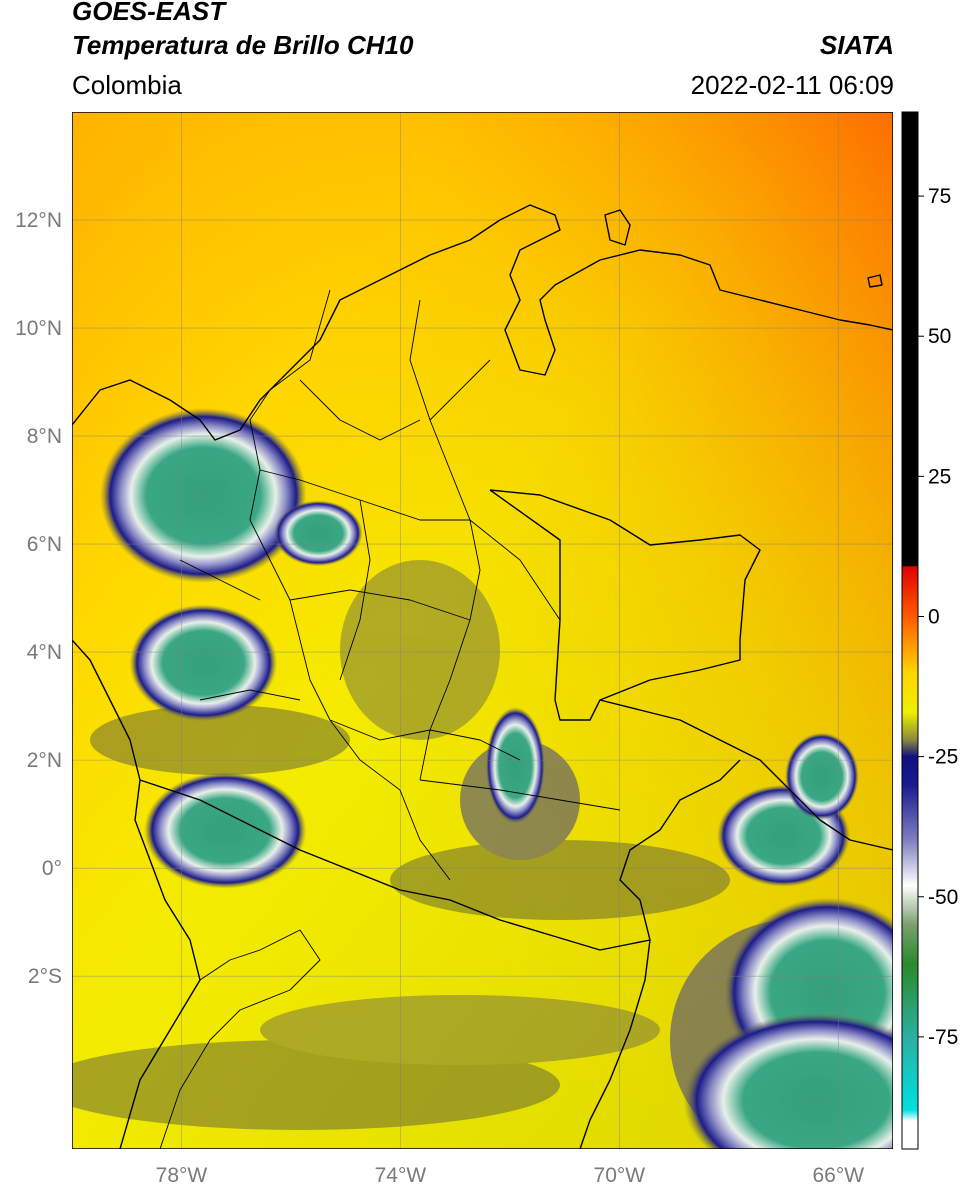 Image resolution: width=966 pixels, height=1190 pixels. What do you see at coordinates (792, 85) in the screenshot?
I see `datetime-label: 2022-02-11 06:09` at bounding box center [792, 85].